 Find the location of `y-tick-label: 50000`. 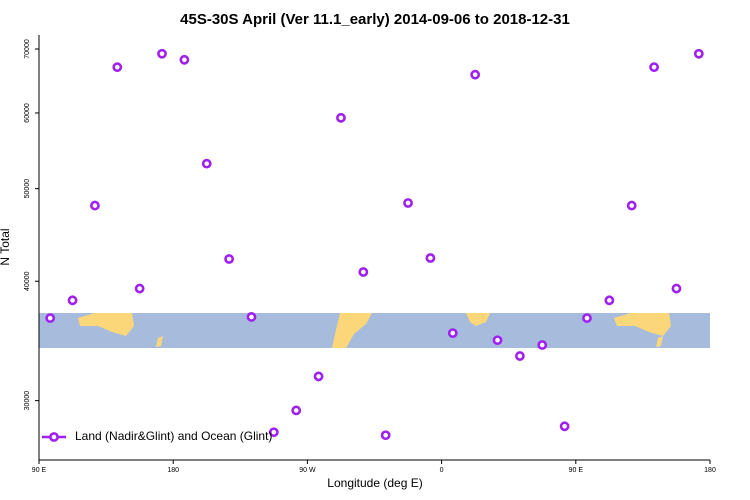

y-tick-label: 50000 is located at coordinates (27, 189).